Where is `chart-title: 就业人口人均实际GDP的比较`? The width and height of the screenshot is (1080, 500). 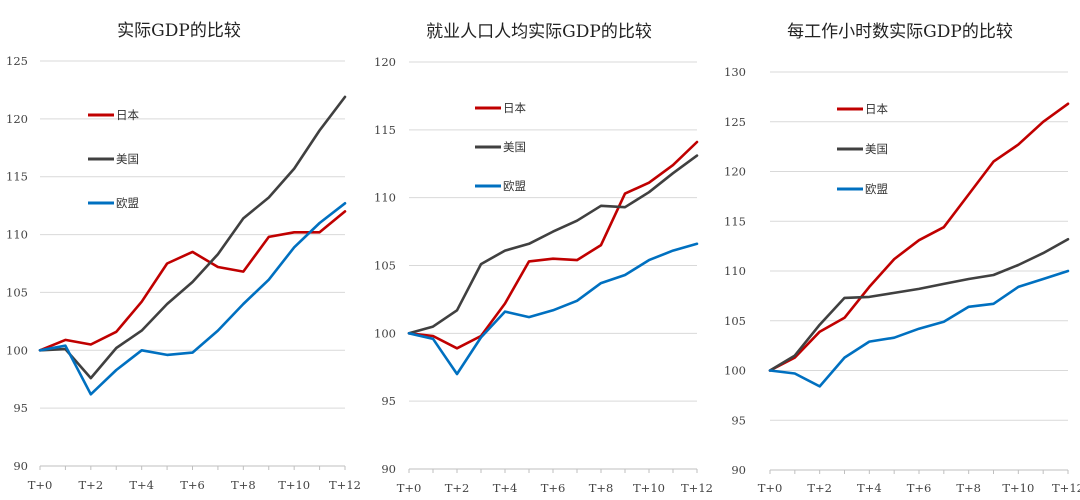 chart-title: 就业人口人均实际GDP的比较 is located at coordinates (539, 32).